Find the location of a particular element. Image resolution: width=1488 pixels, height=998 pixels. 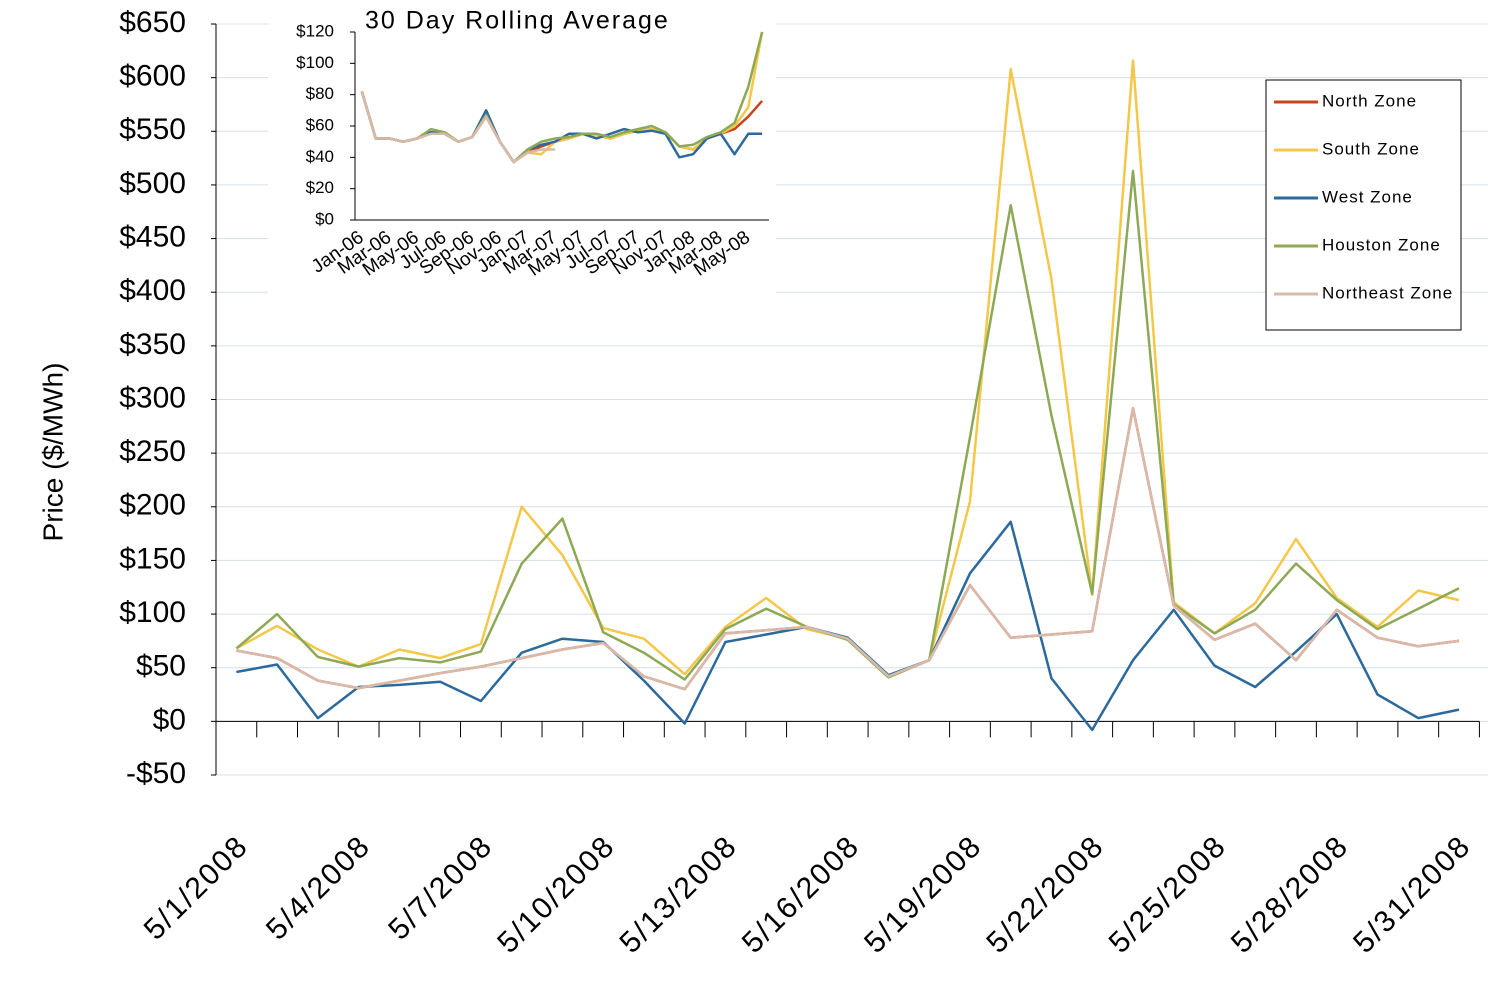

y-tick-label: $400 is located at coordinates (152, 290).